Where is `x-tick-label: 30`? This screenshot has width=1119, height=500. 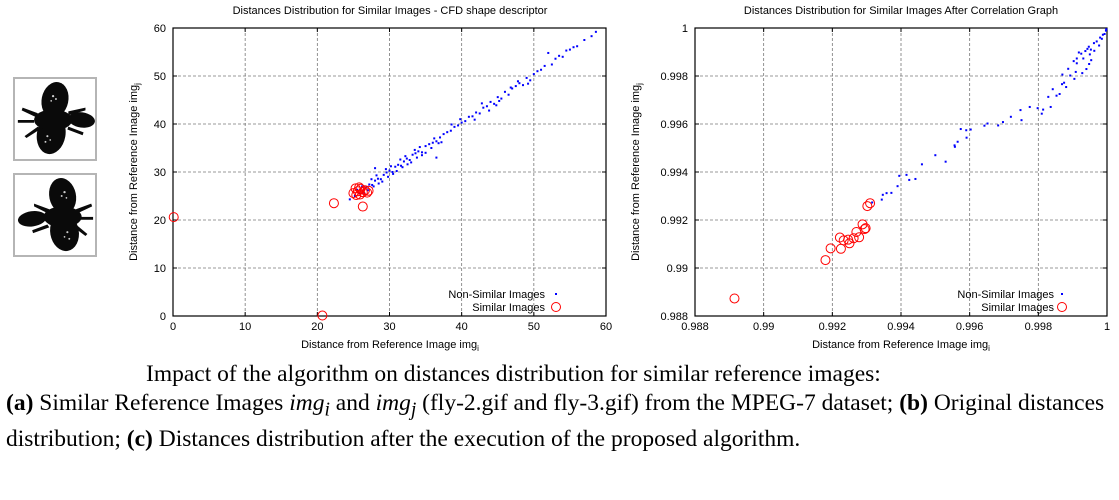
x-tick-label: 30 is located at coordinates (389, 327).